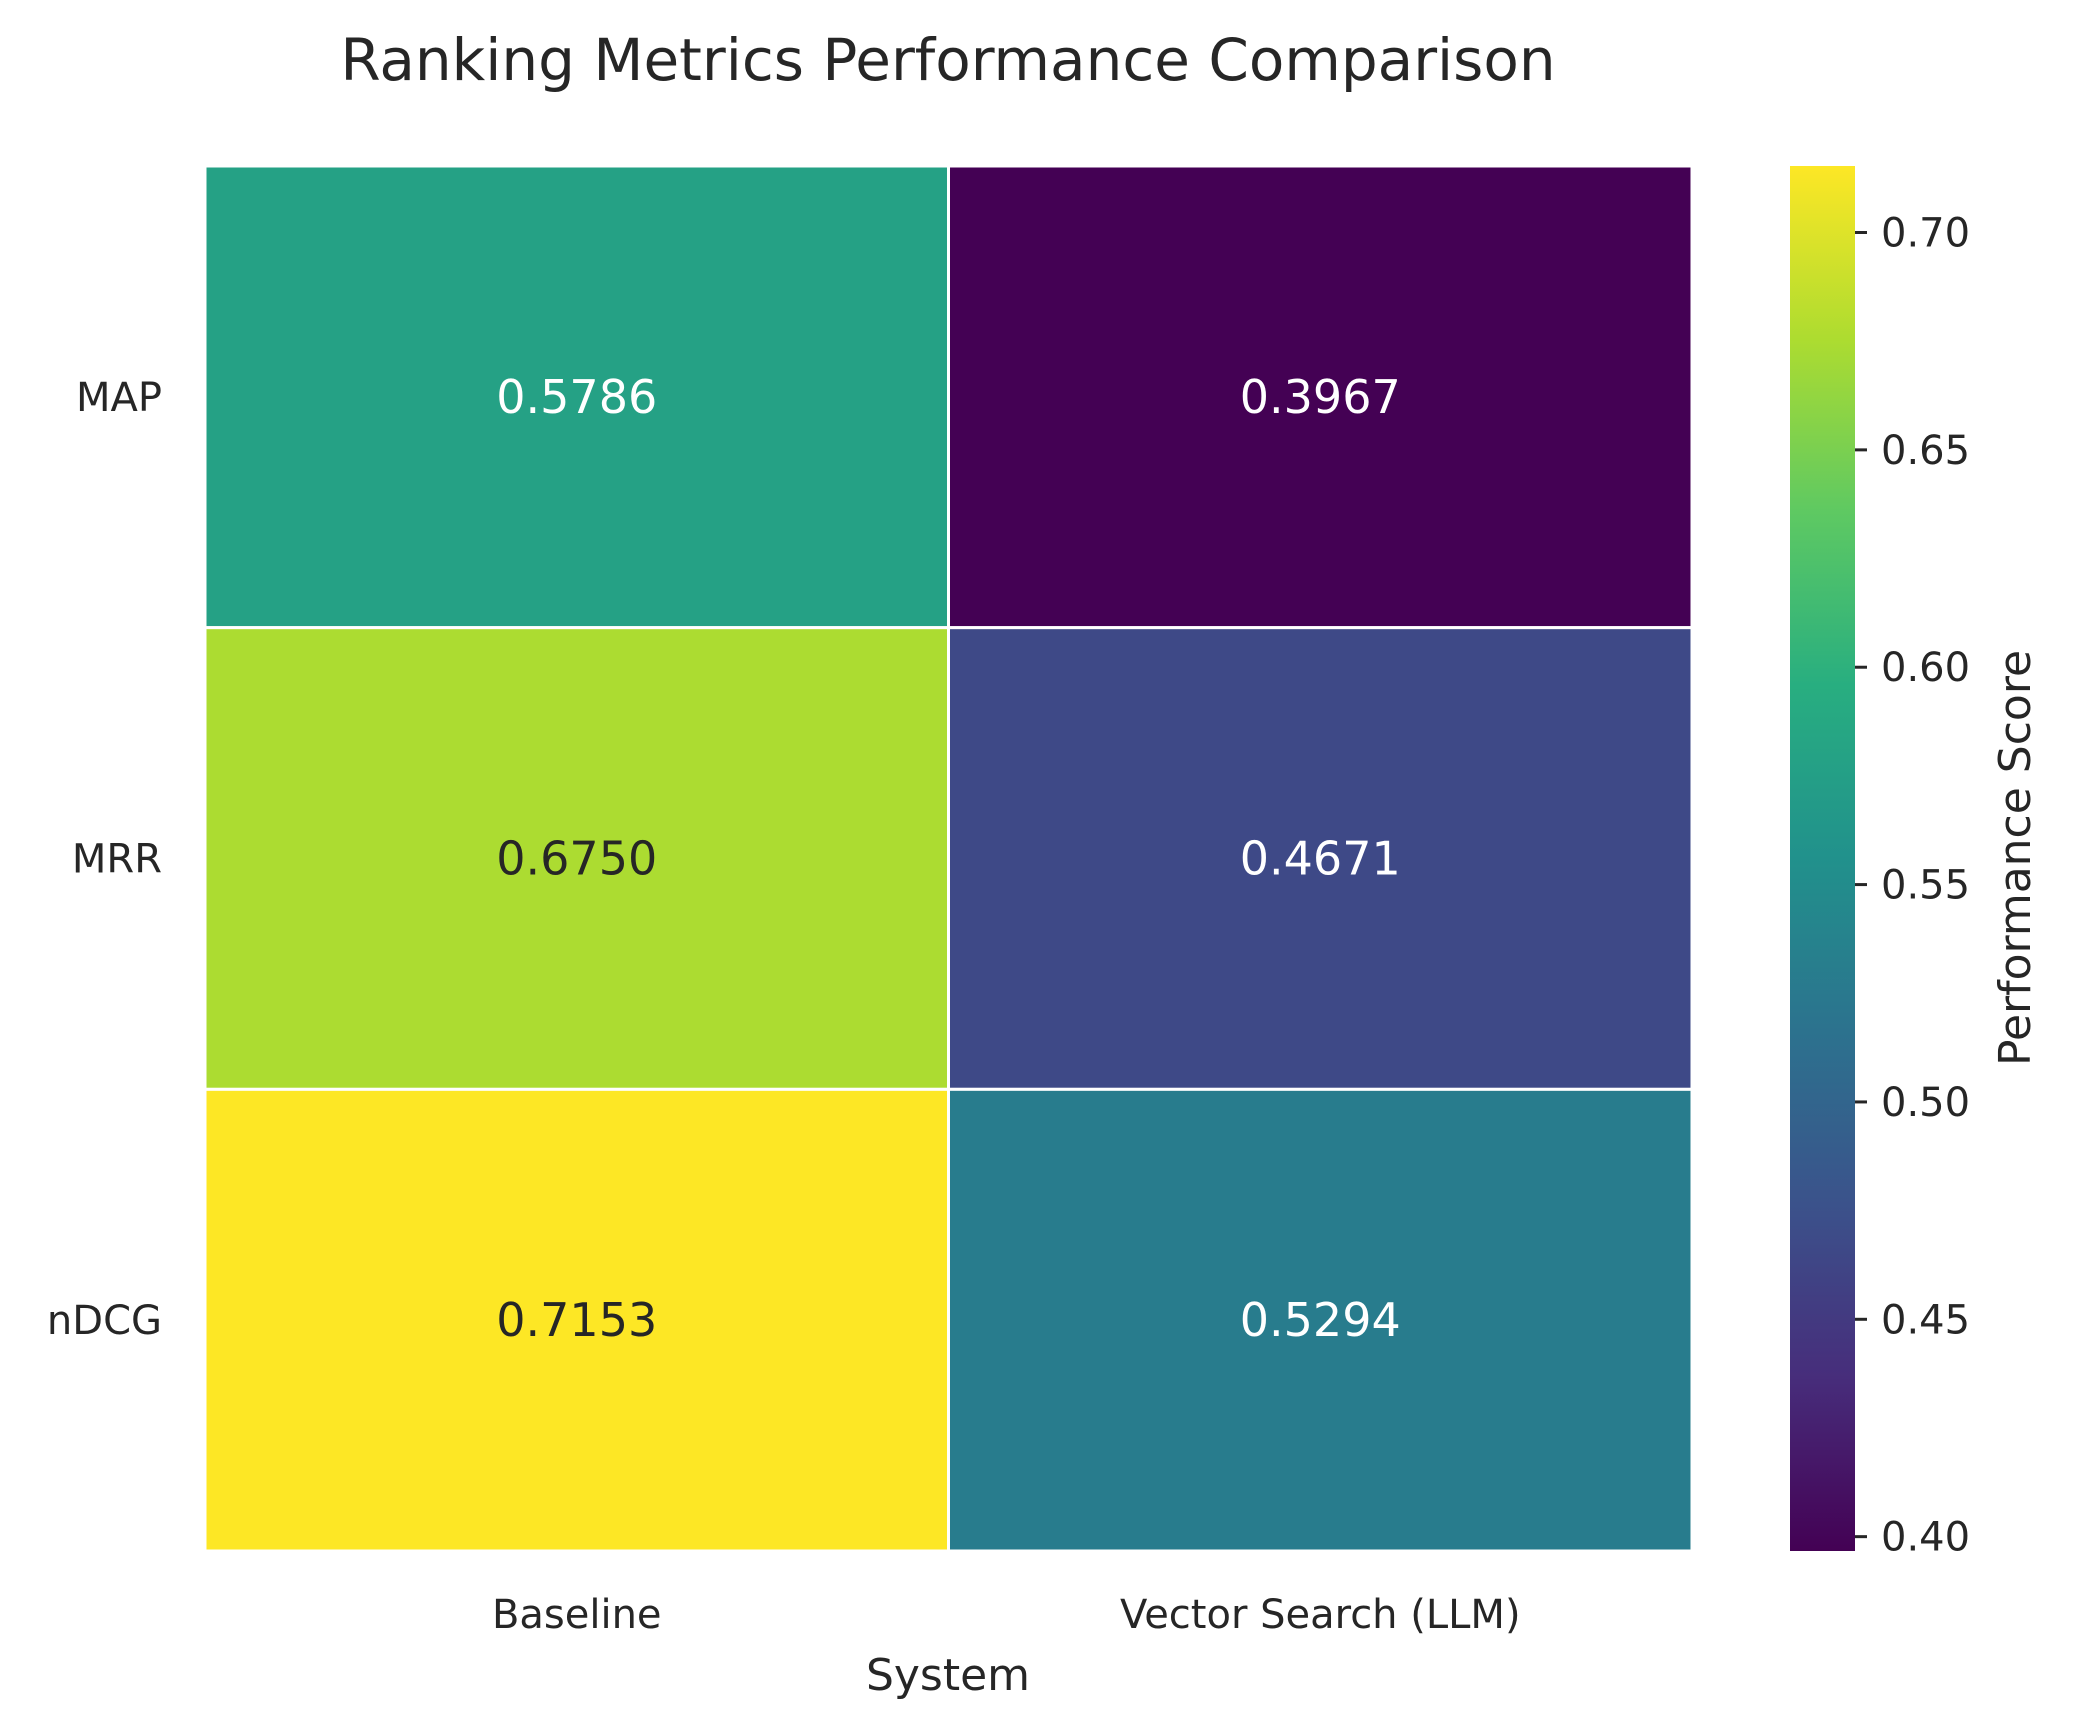  I want to click on cell-value-label: 0.6750, so click(576, 859).